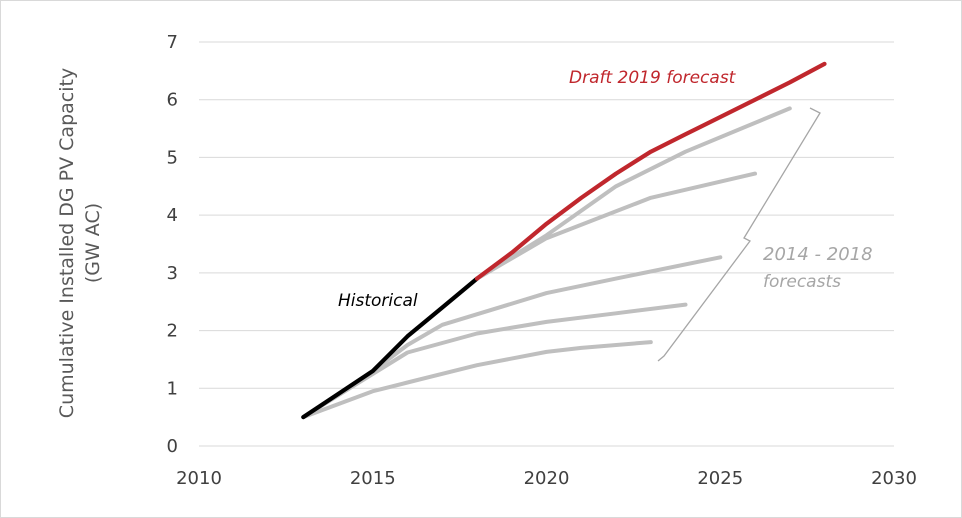  I want to click on x-tick-label: 2010, so click(199, 478).